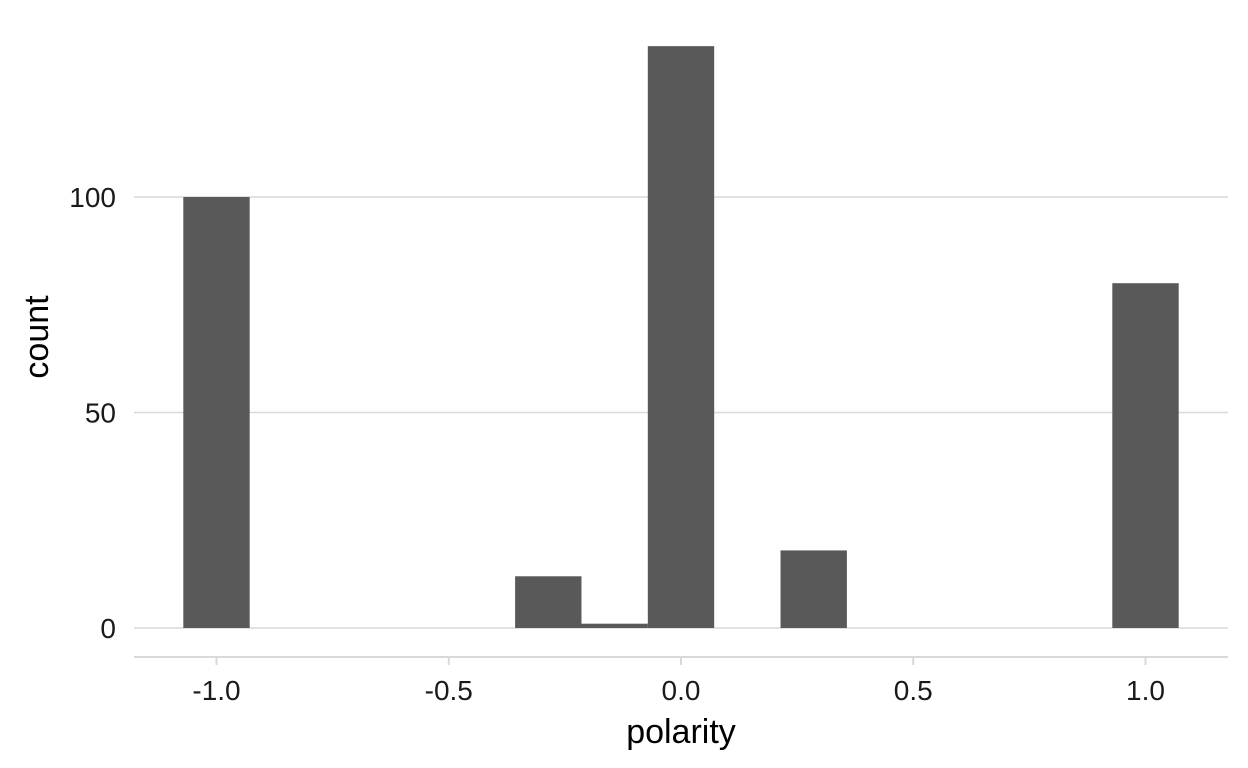  Describe the element at coordinates (108, 628) in the screenshot. I see `y-tick-label-0: 0` at that location.